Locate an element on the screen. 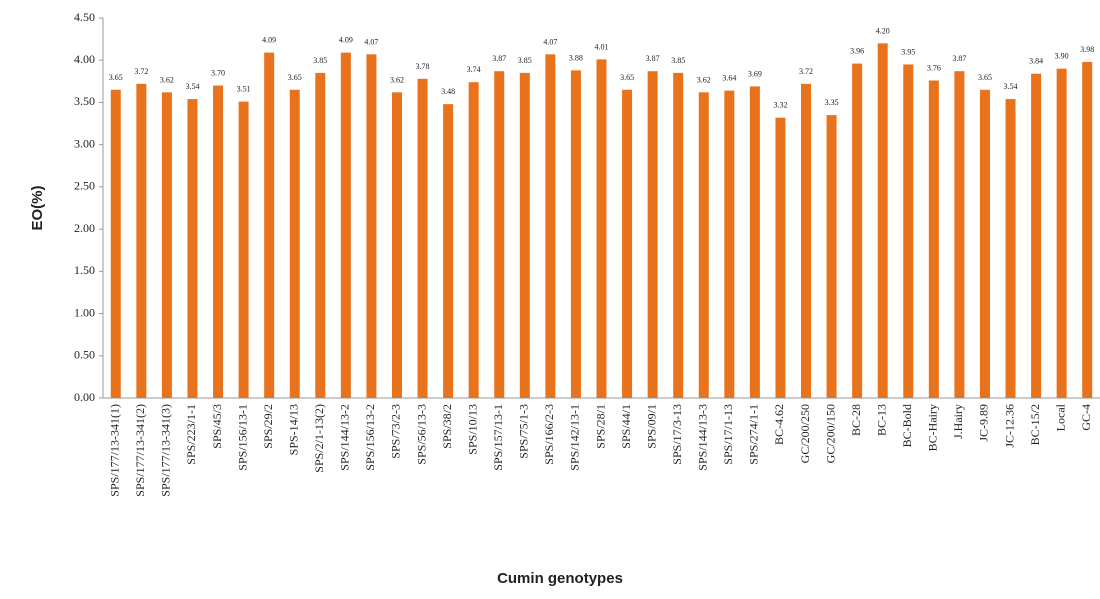 Image resolution: width=1100 pixels, height=599 pixels. x-tick-label: BC-Bold is located at coordinates (907, 425).